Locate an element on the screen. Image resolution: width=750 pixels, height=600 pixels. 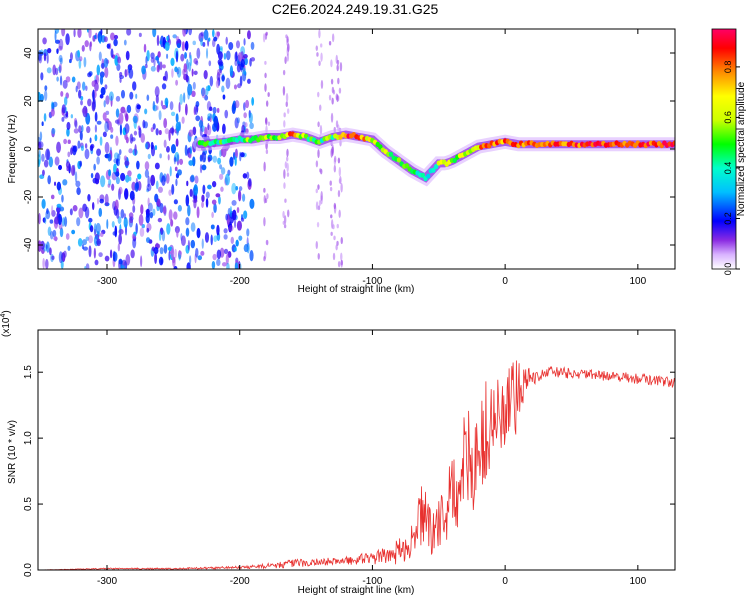
y-tick-label: 1.5 is located at coordinates (28, 372).